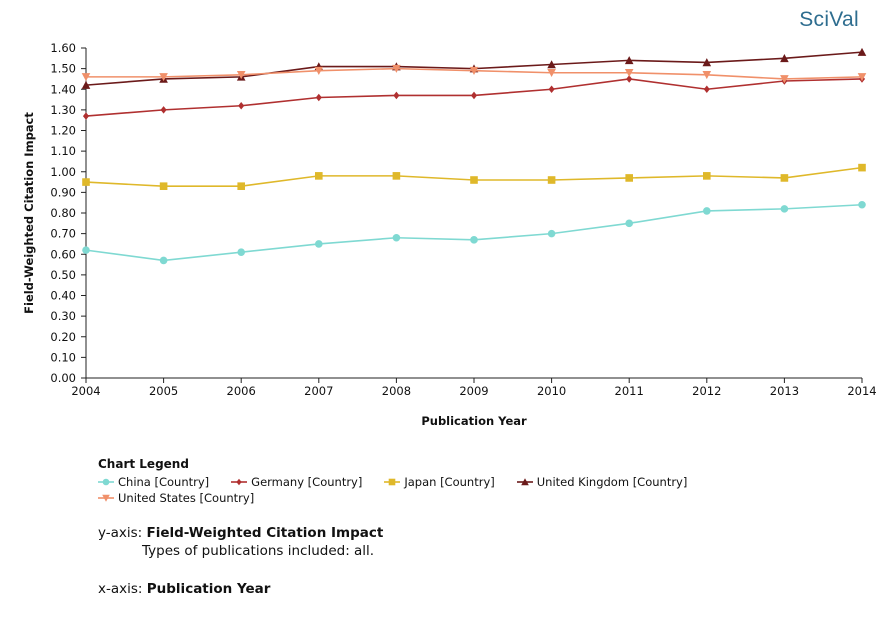 This screenshot has width=889, height=622. What do you see at coordinates (829, 19) in the screenshot?
I see `scival-logo: SciVal` at bounding box center [829, 19].